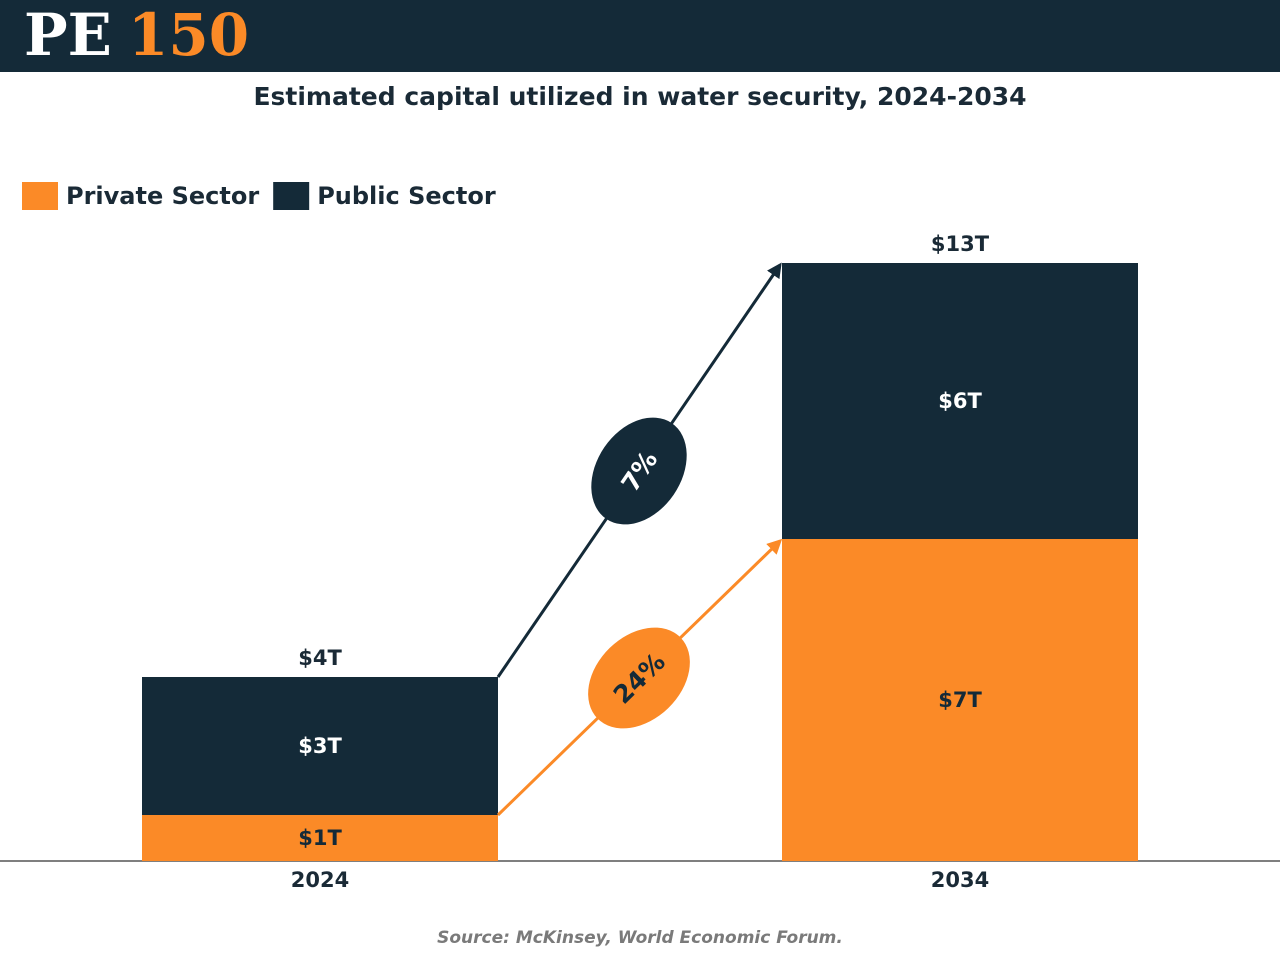  Describe the element at coordinates (960, 880) in the screenshot. I see `x-tick-label: 2034` at that location.